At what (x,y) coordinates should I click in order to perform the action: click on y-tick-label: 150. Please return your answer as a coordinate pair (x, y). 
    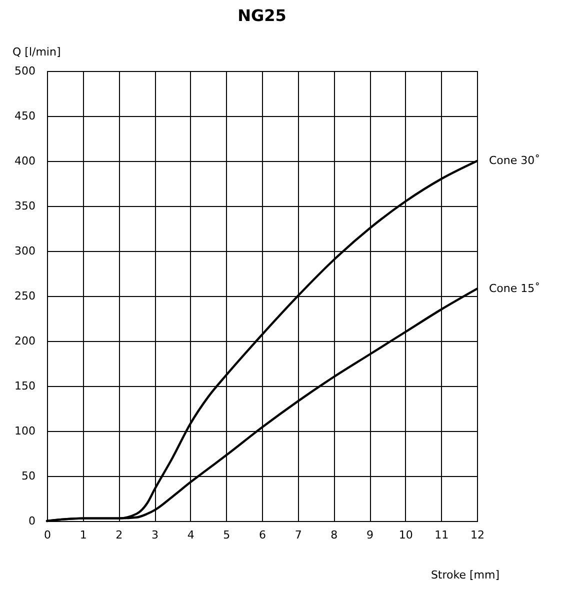
    Looking at the image, I should click on (25, 386).